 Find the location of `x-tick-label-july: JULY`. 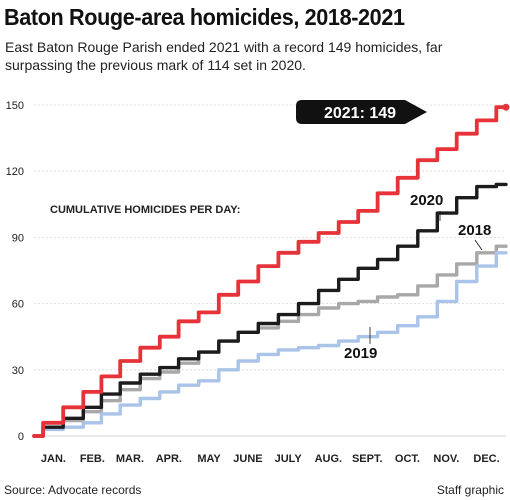

x-tick-label-july: JULY is located at coordinates (289, 459).